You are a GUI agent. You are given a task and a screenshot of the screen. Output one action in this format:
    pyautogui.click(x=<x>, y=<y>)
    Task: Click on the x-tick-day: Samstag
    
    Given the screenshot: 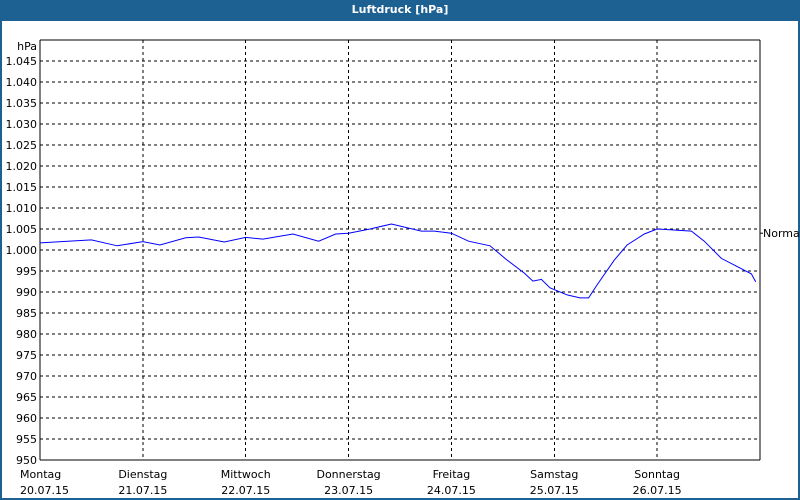 What is the action you would take?
    pyautogui.click(x=554, y=474)
    